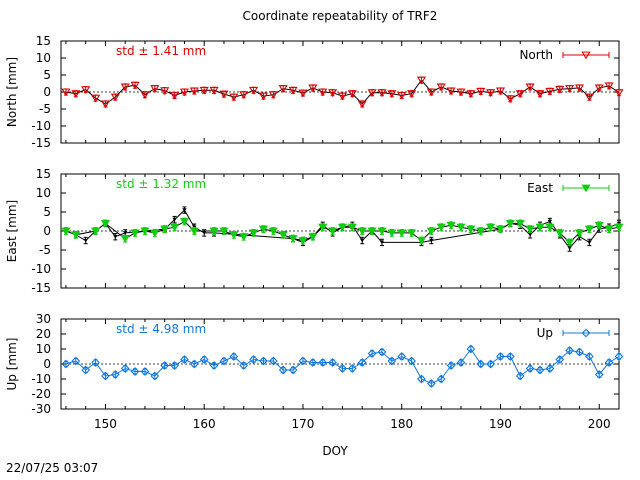  Describe the element at coordinates (303, 424) in the screenshot. I see `x-tick-label: 170` at that location.